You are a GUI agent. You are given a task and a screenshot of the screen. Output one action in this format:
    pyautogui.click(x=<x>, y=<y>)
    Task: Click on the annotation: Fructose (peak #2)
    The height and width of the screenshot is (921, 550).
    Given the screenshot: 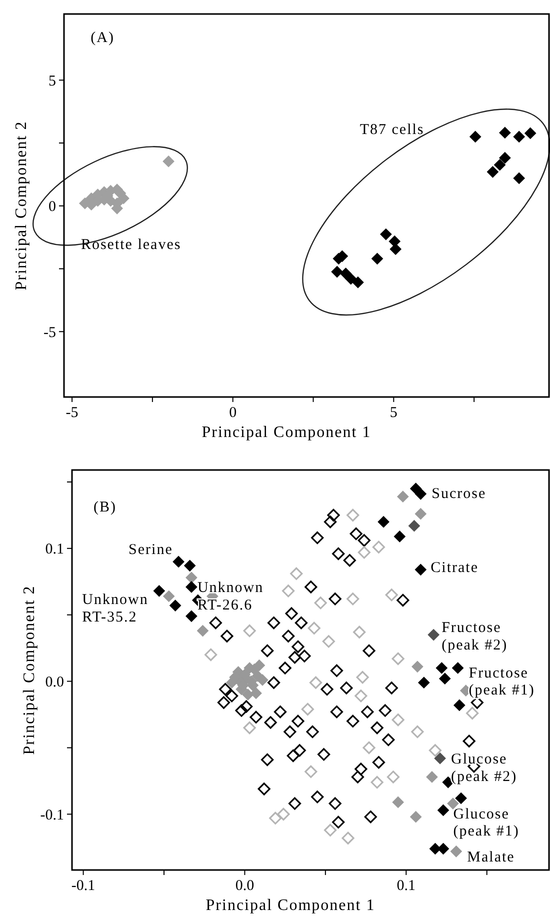 What is the action you would take?
    pyautogui.click(x=475, y=637)
    